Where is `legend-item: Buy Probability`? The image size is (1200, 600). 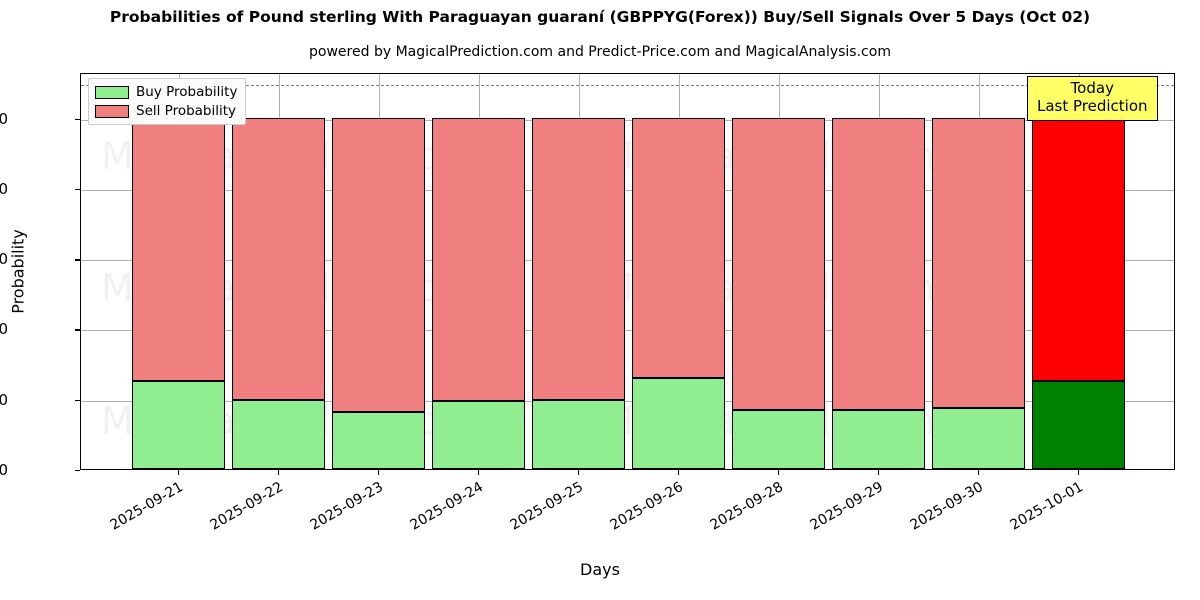 legend-item: Buy Probability is located at coordinates (166, 92).